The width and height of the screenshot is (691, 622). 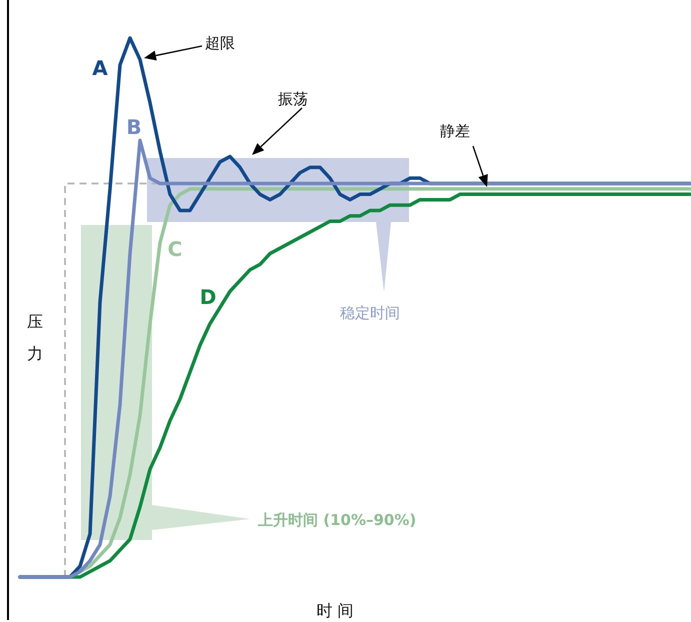 I want to click on series-label: C, so click(x=175, y=249).